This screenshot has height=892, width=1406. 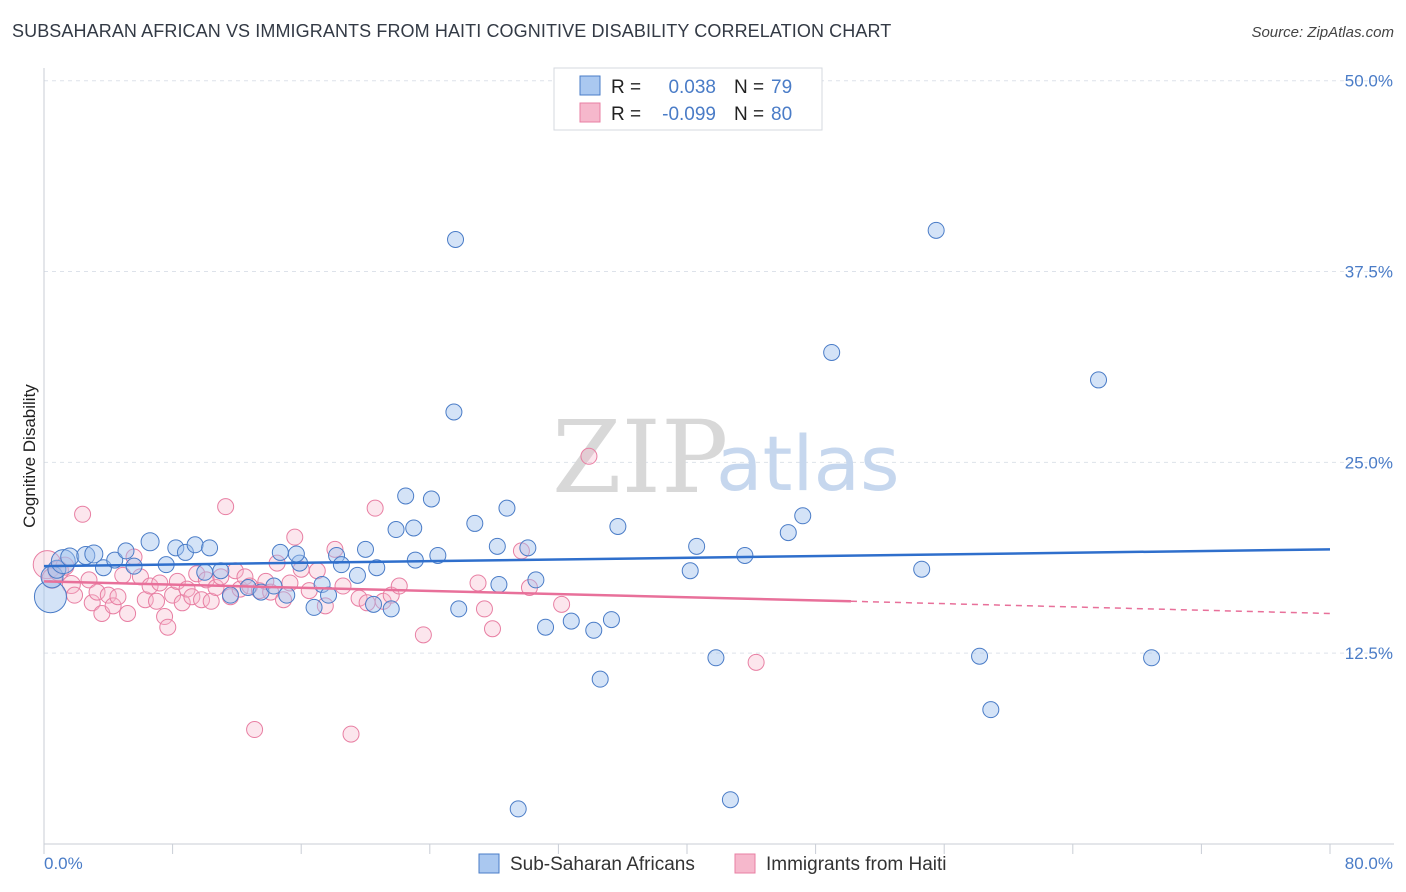 I want to click on legend-r-value-2: -0.099, so click(x=689, y=114).